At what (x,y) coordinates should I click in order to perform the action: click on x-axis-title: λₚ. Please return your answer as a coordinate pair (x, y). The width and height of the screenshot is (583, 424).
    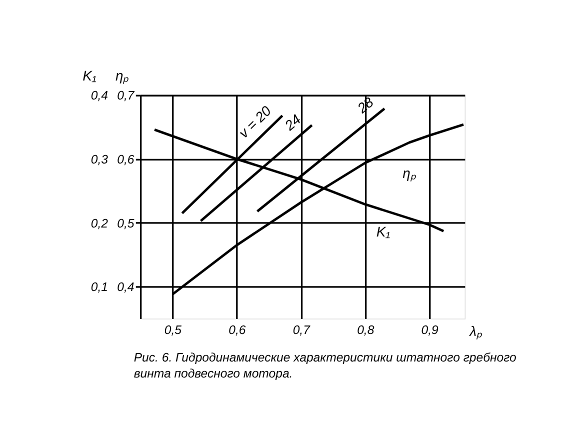
    Looking at the image, I should click on (475, 331).